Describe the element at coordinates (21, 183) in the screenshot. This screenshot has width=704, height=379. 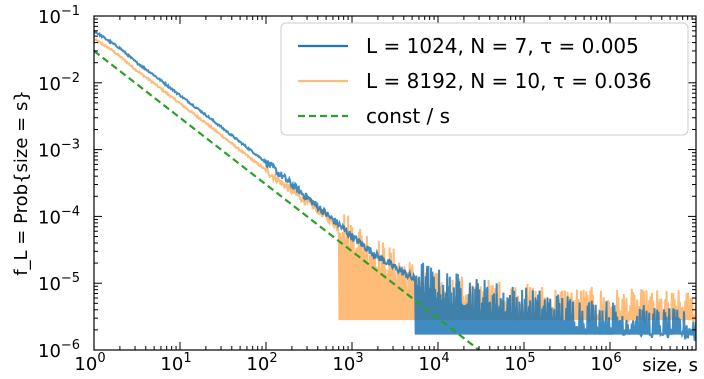
I see `y-axis-label: f_L = Prob{size = s}` at that location.